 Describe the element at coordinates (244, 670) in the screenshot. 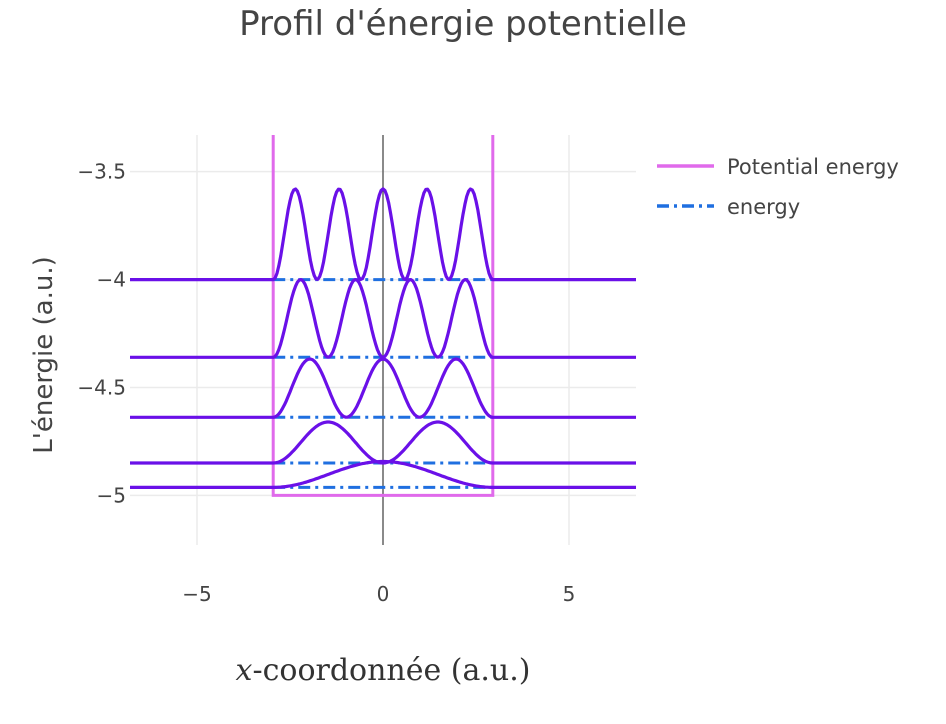

I see `x-axis-label-var: x` at that location.